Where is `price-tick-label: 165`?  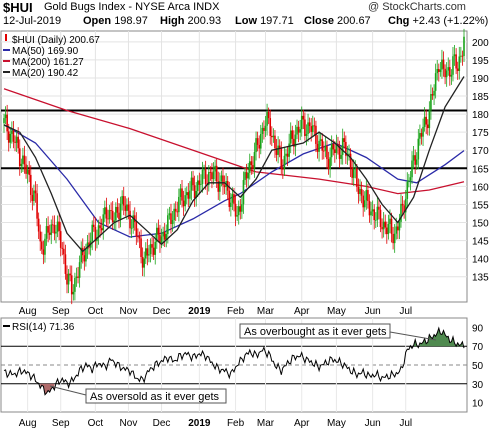 price-tick-label: 165 is located at coordinates (480, 169).